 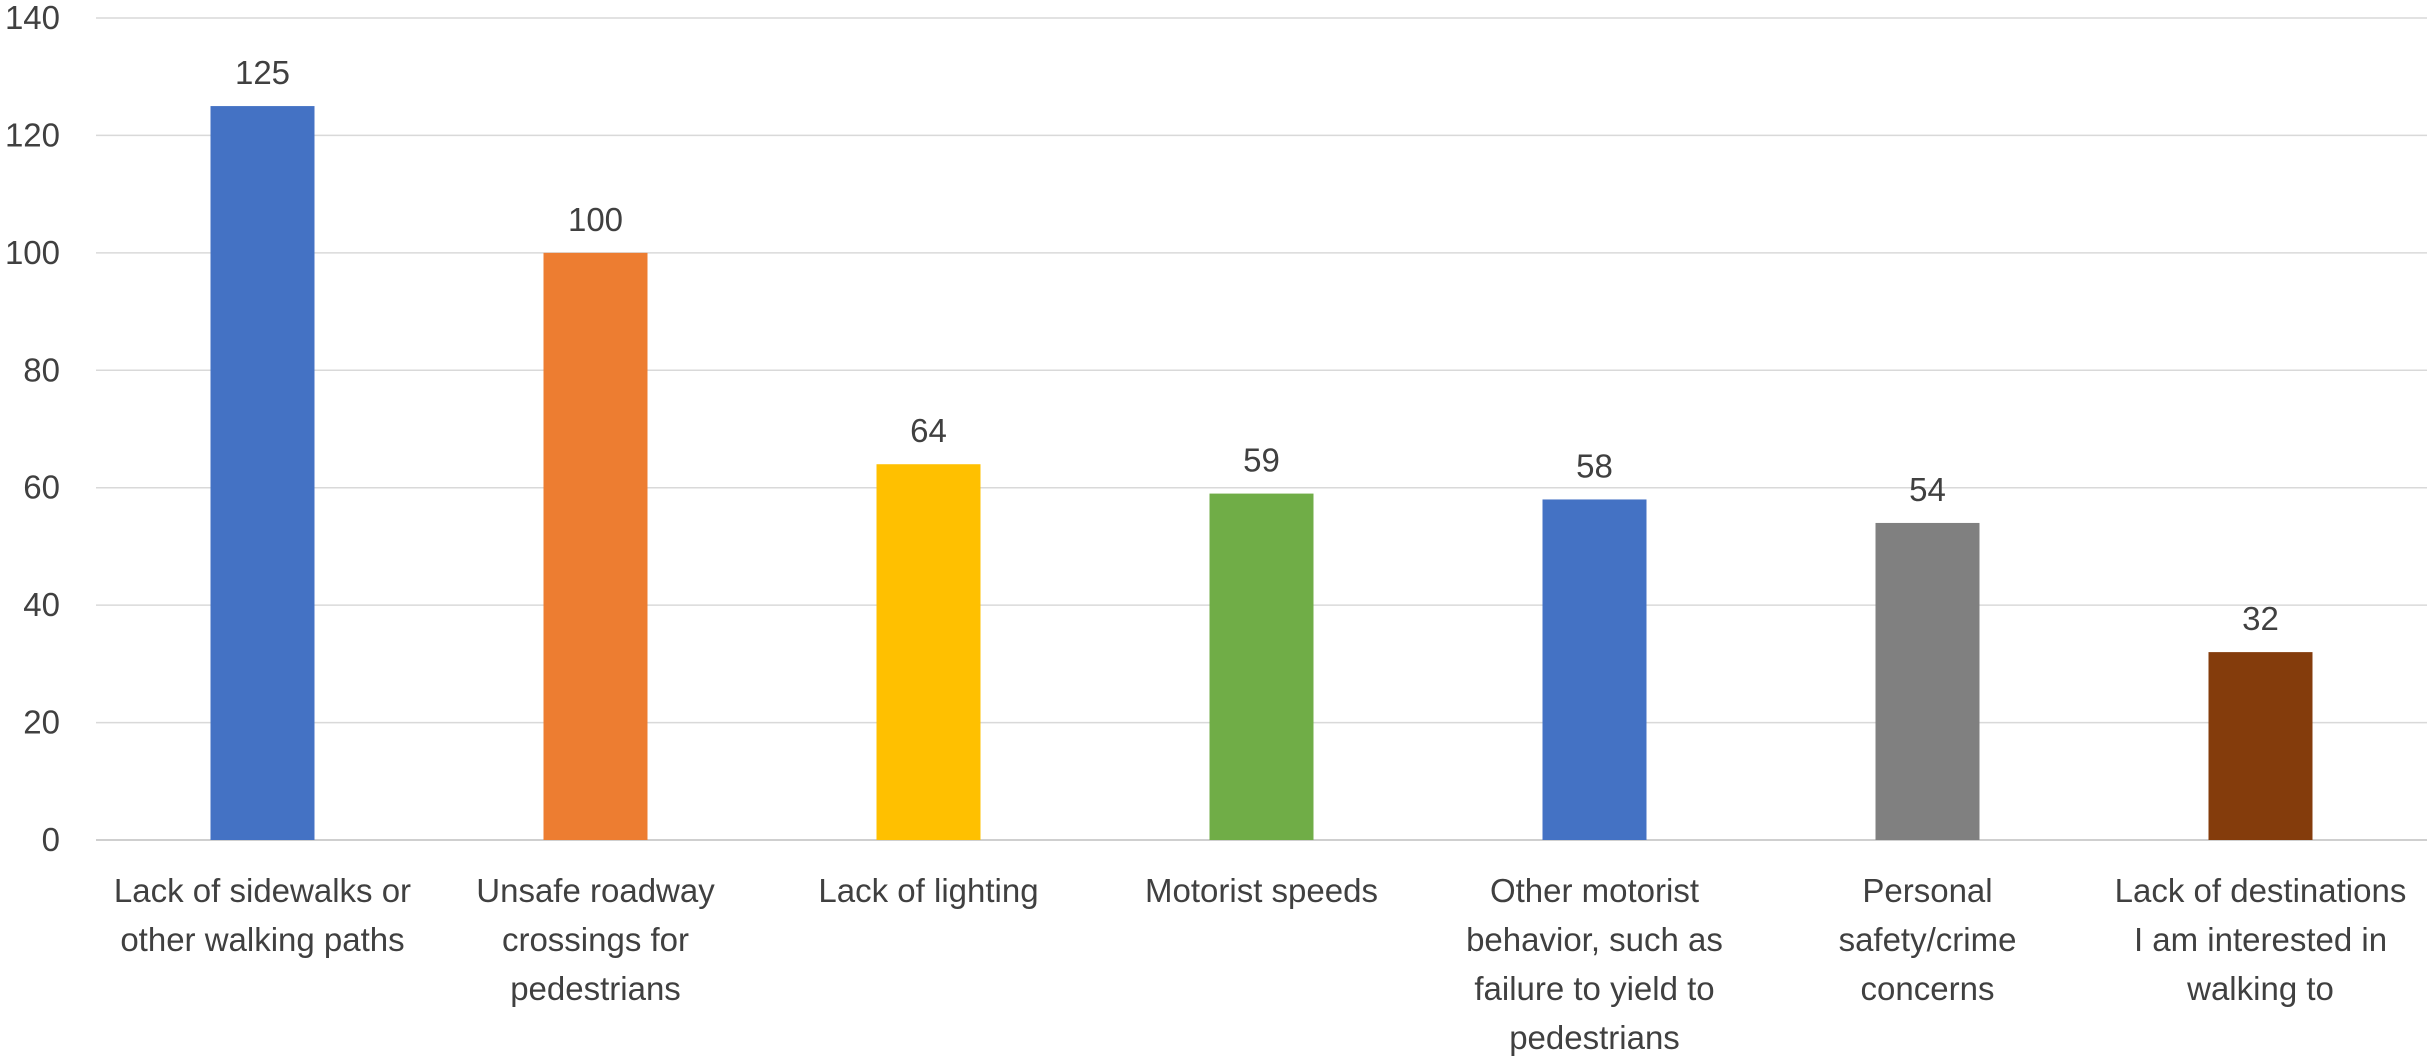 What do you see at coordinates (2260, 618) in the screenshot?
I see `data-label: 32` at bounding box center [2260, 618].